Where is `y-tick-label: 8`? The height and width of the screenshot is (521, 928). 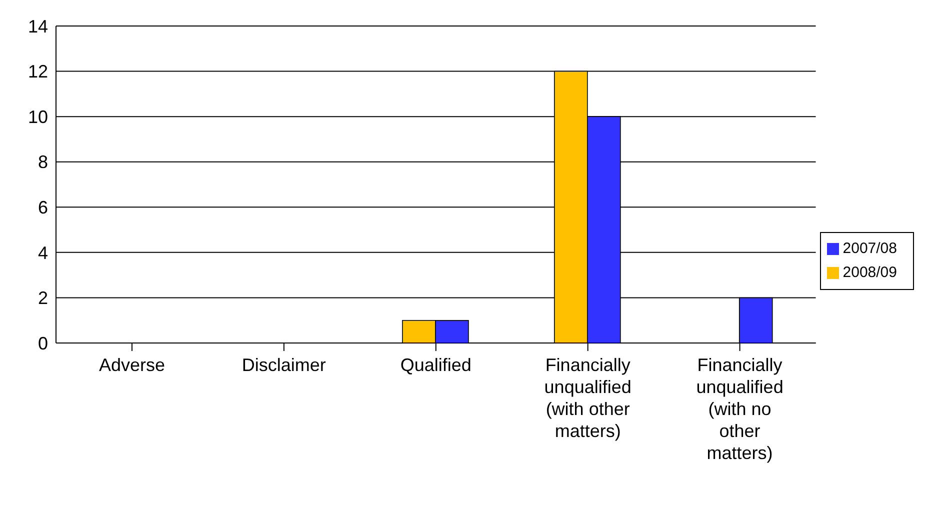 y-tick-label: 8 is located at coordinates (43, 162).